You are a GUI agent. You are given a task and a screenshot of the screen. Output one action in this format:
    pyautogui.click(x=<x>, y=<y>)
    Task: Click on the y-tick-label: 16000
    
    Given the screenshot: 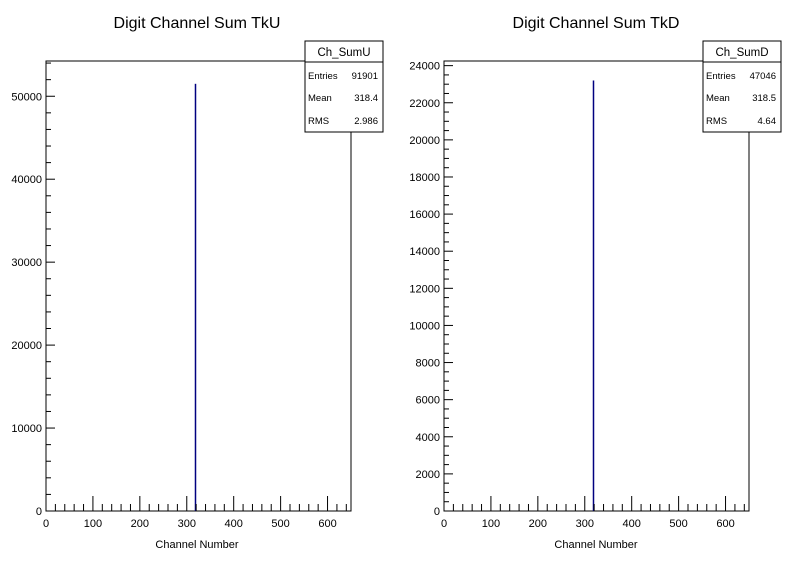 What is the action you would take?
    pyautogui.click(x=424, y=215)
    